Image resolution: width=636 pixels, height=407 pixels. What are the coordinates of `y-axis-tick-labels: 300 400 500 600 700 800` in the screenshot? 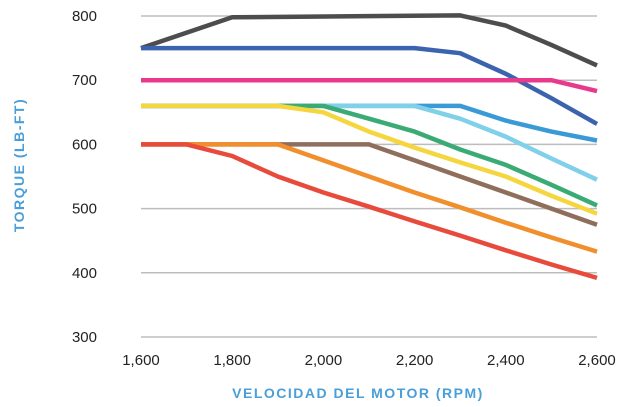 It's located at (84, 177).